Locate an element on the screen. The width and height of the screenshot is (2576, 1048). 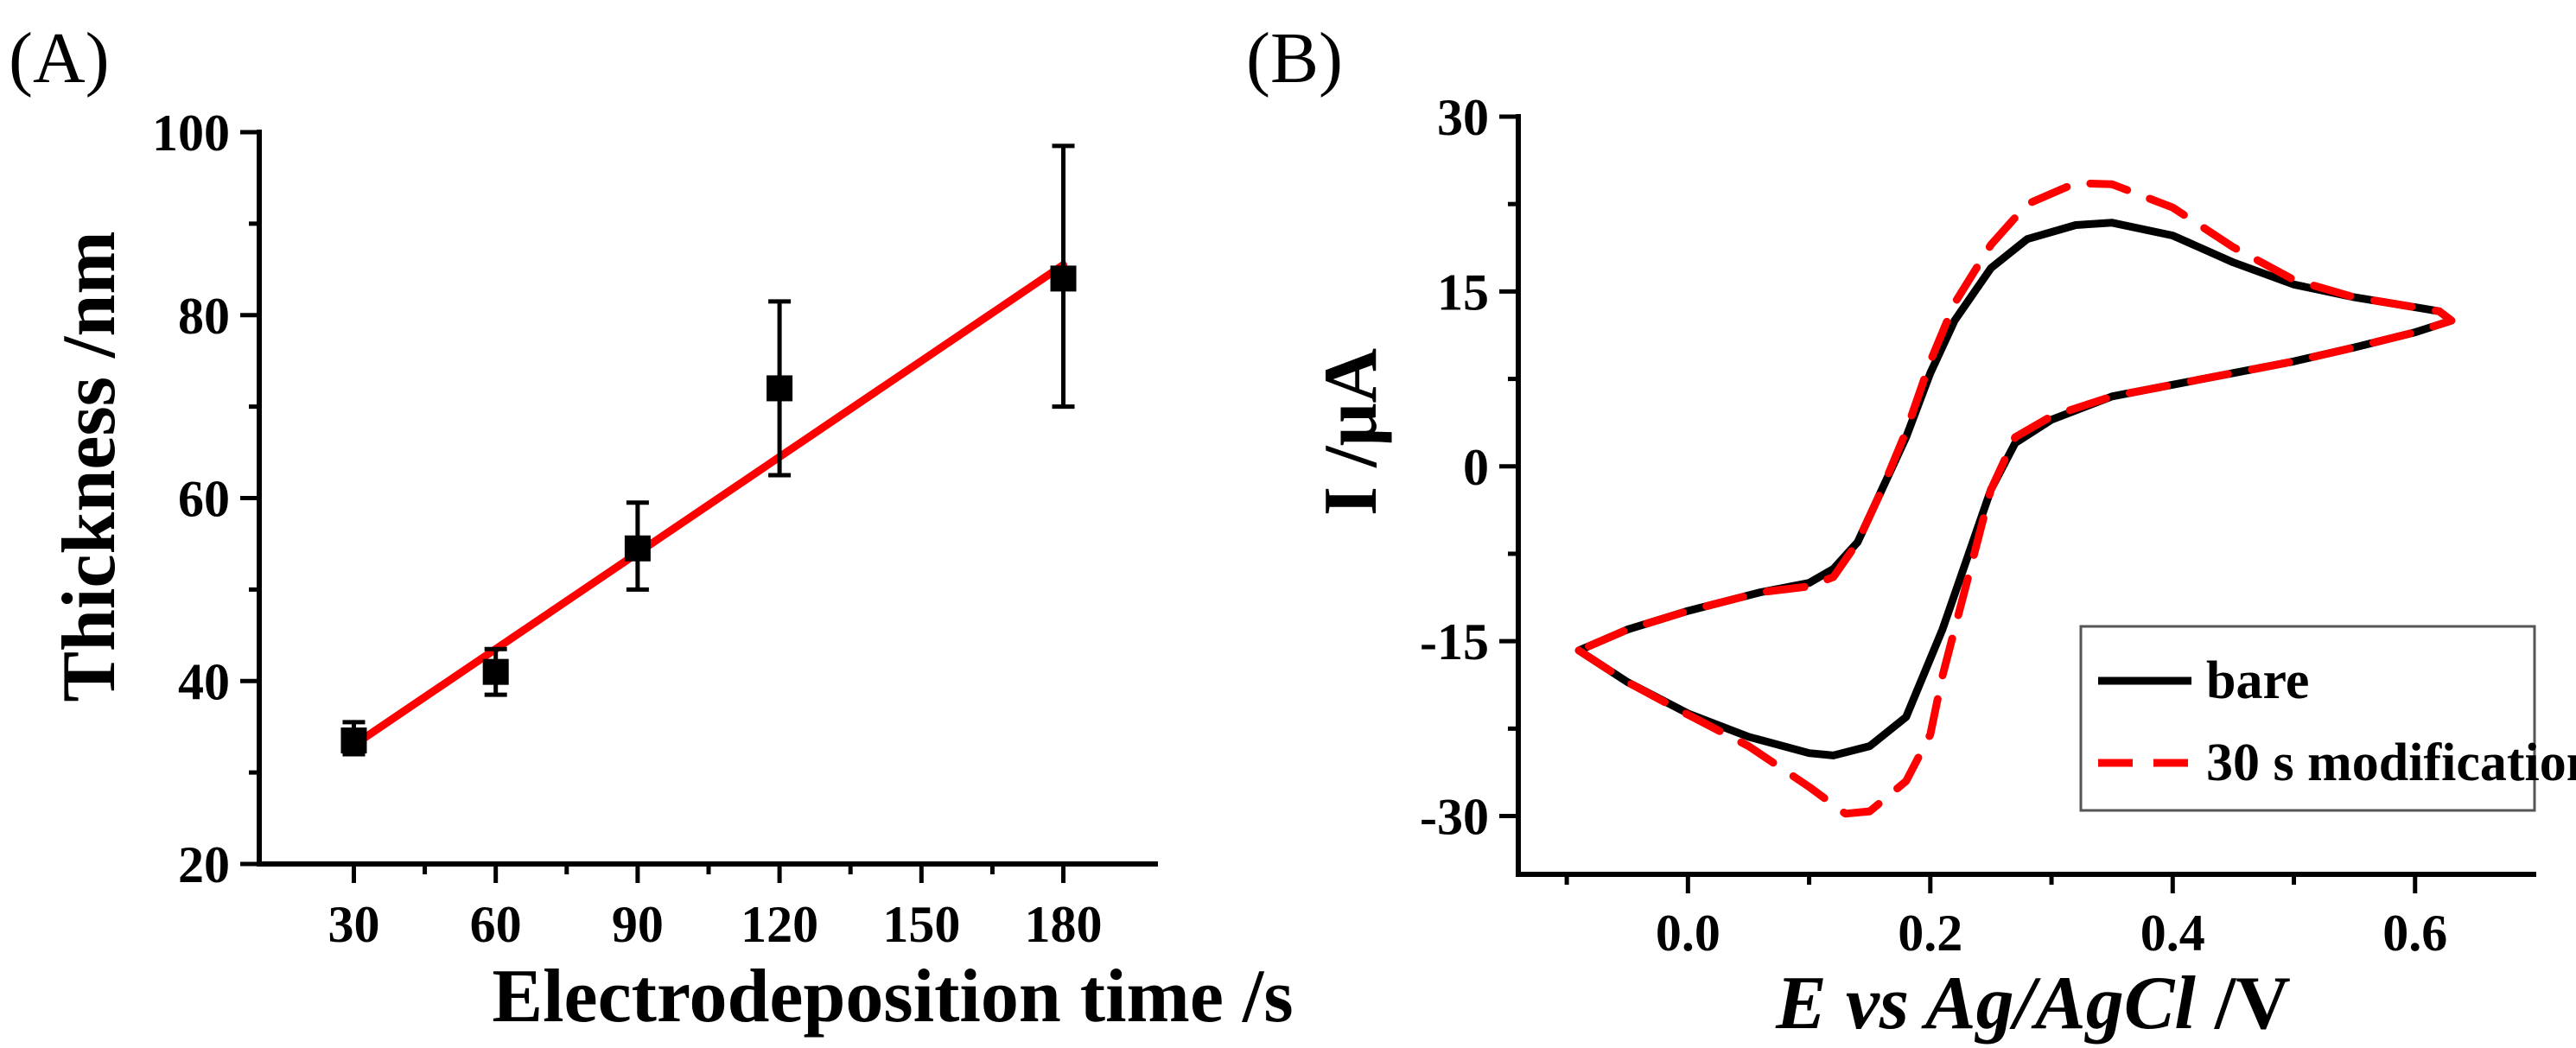
panel-b-x-axis-title-unit: /V is located at coordinates (2244, 1003).